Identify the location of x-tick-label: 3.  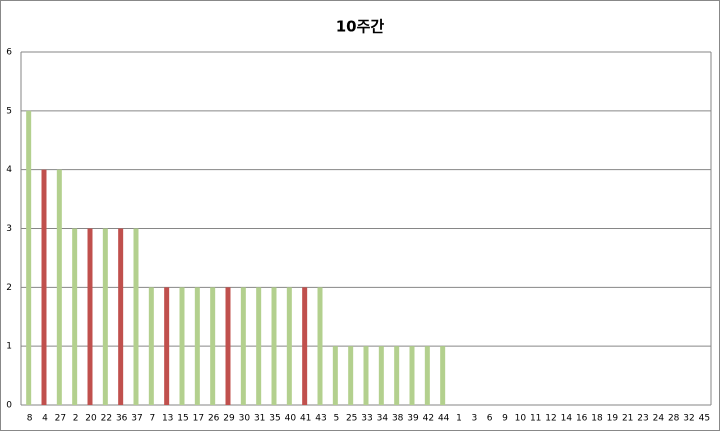
(474, 419).